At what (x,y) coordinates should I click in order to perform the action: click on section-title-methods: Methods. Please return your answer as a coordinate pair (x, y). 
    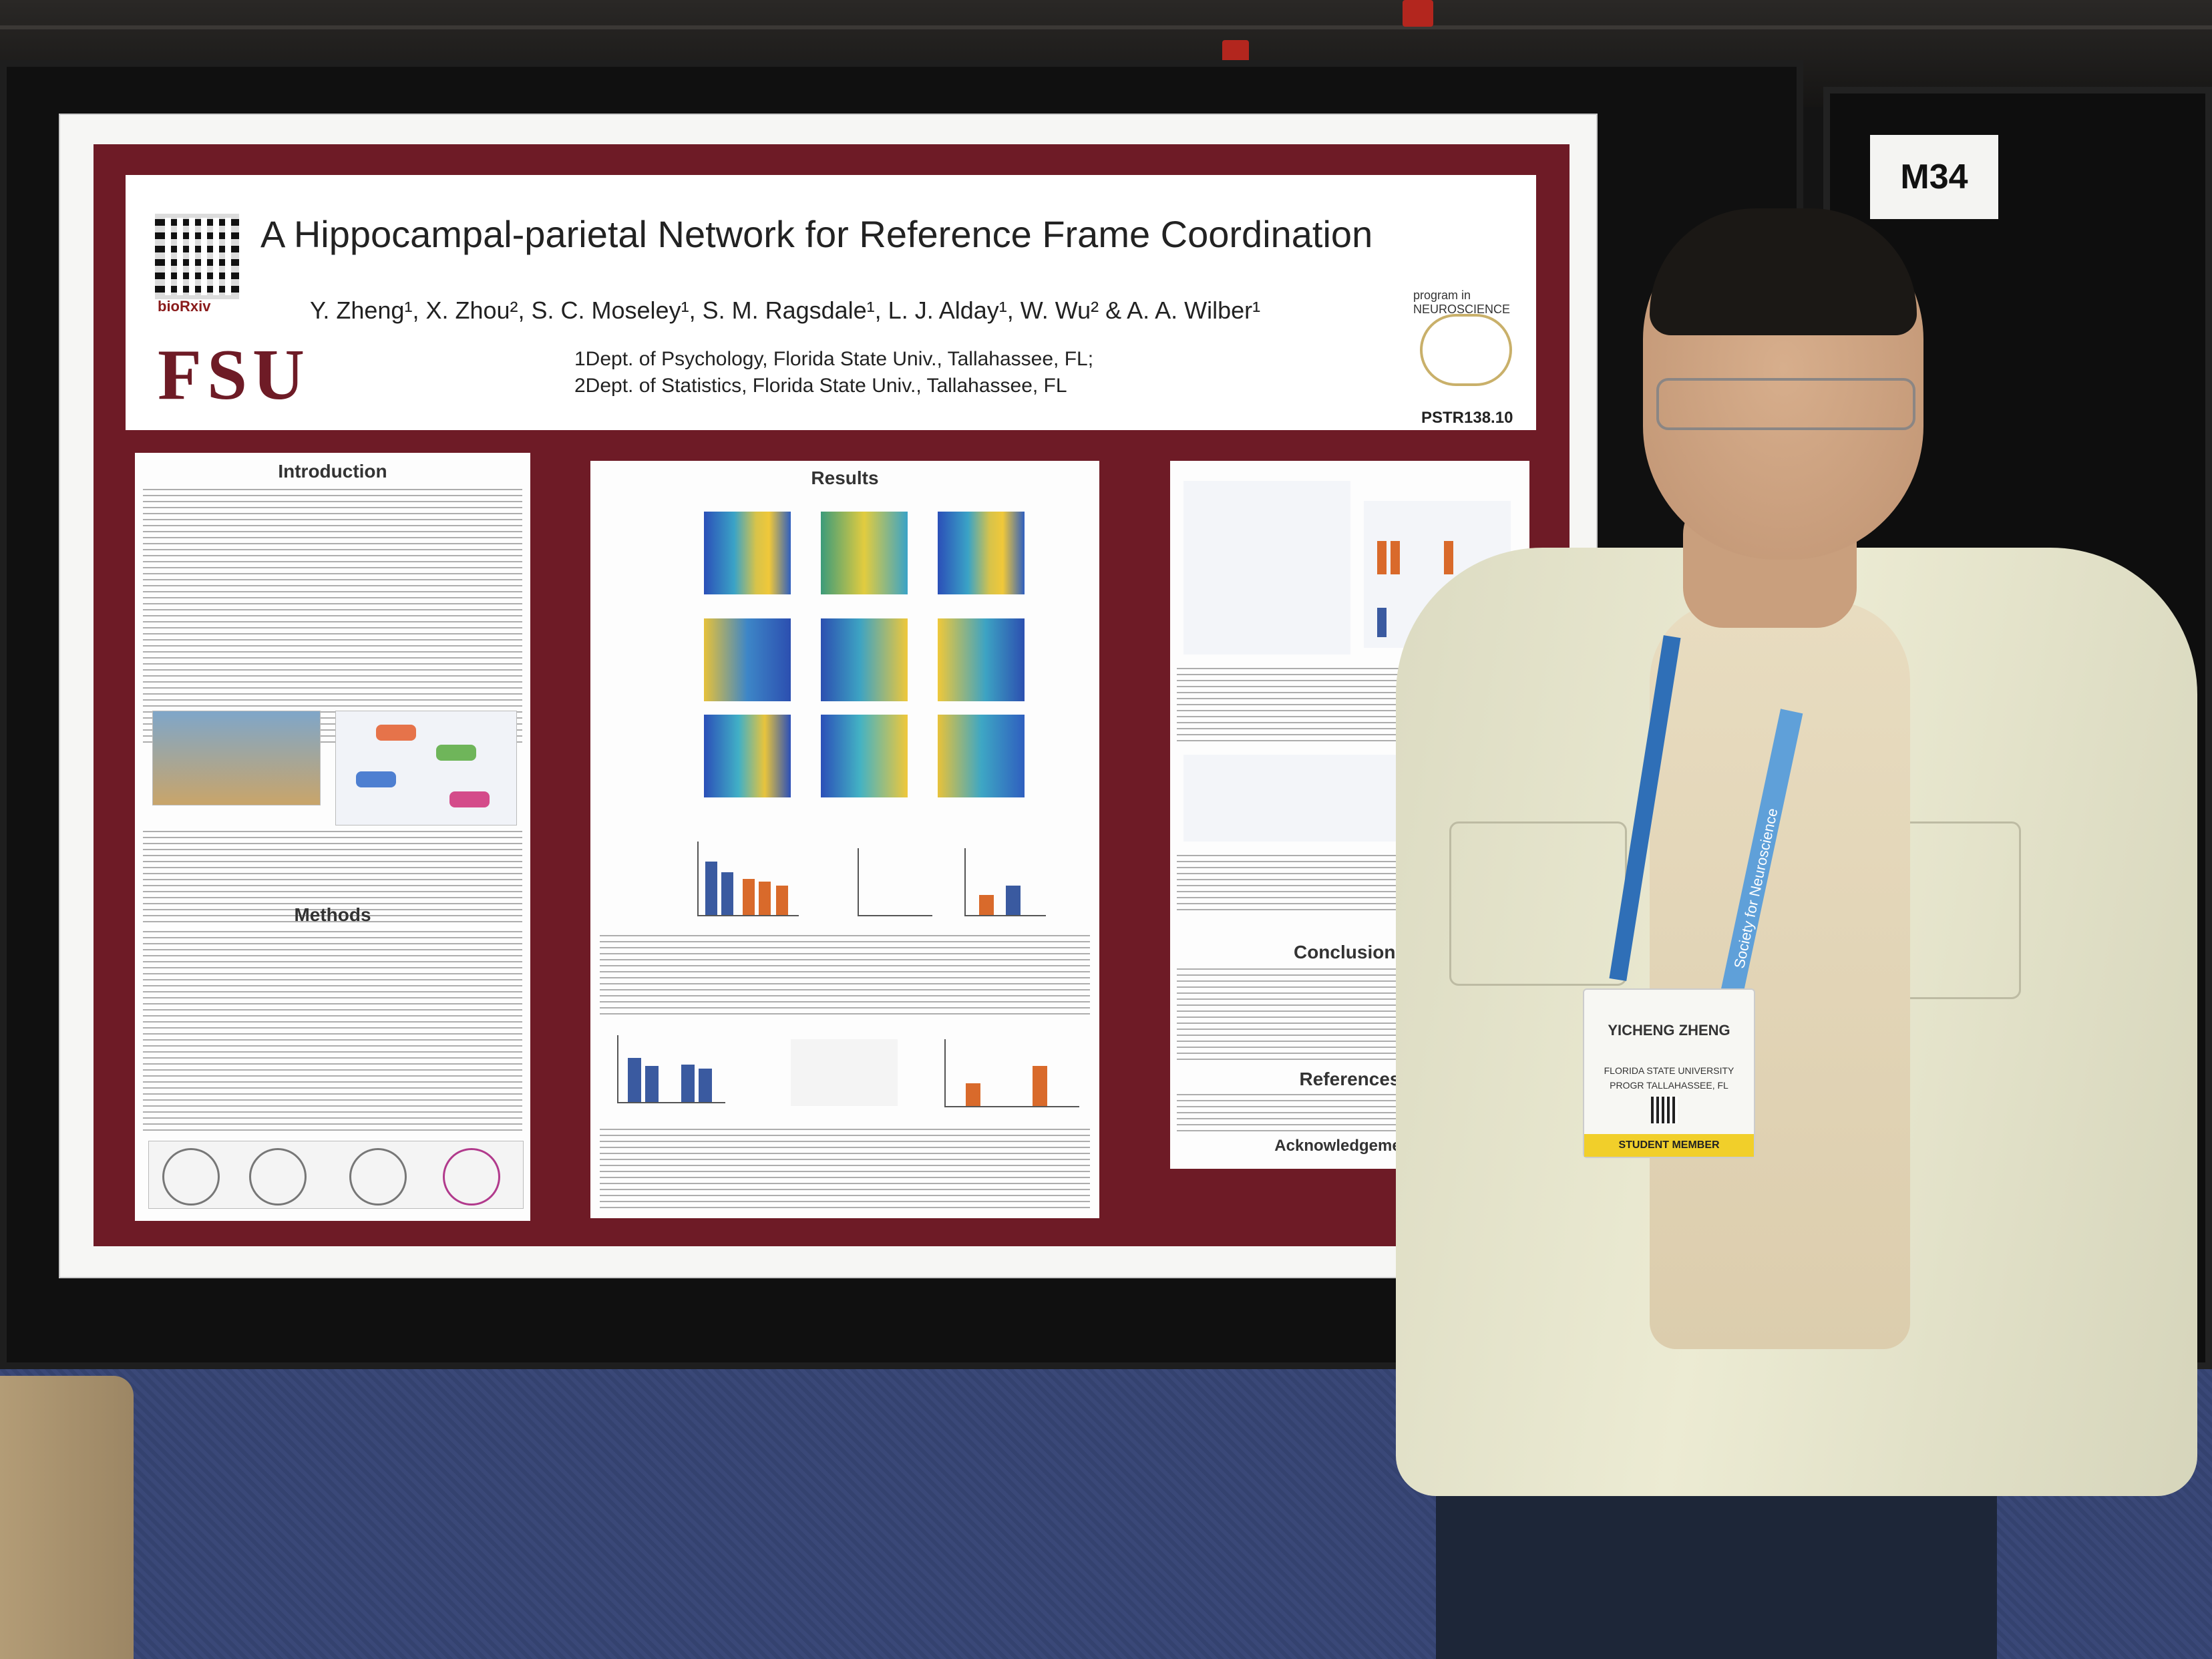
    Looking at the image, I should click on (332, 914).